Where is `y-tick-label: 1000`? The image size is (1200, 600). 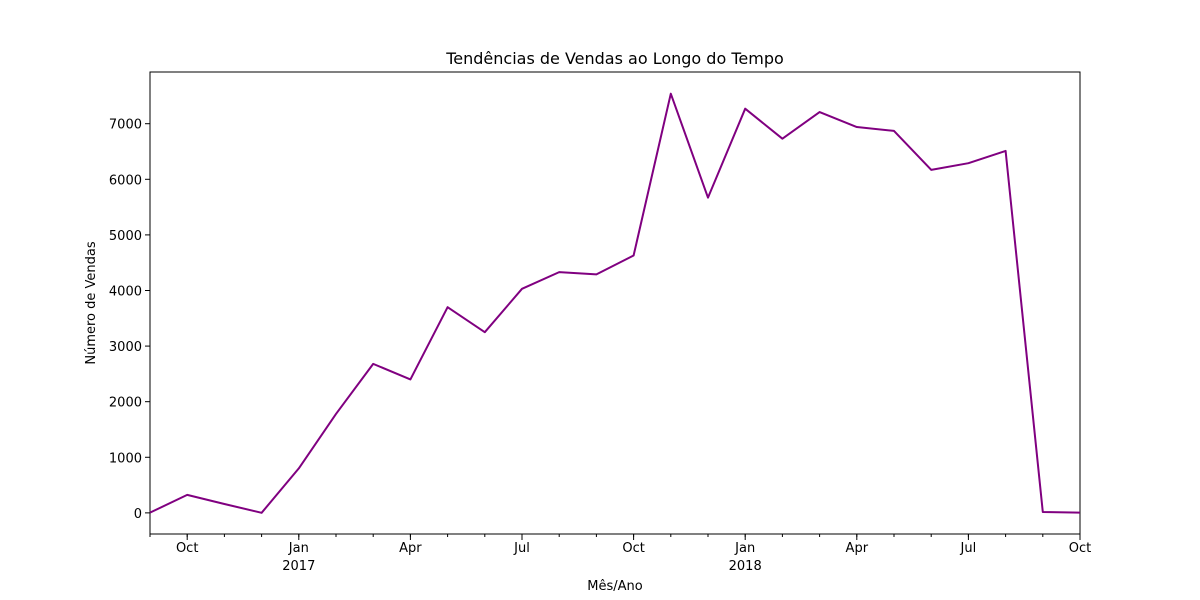
y-tick-label: 1000 is located at coordinates (125, 458).